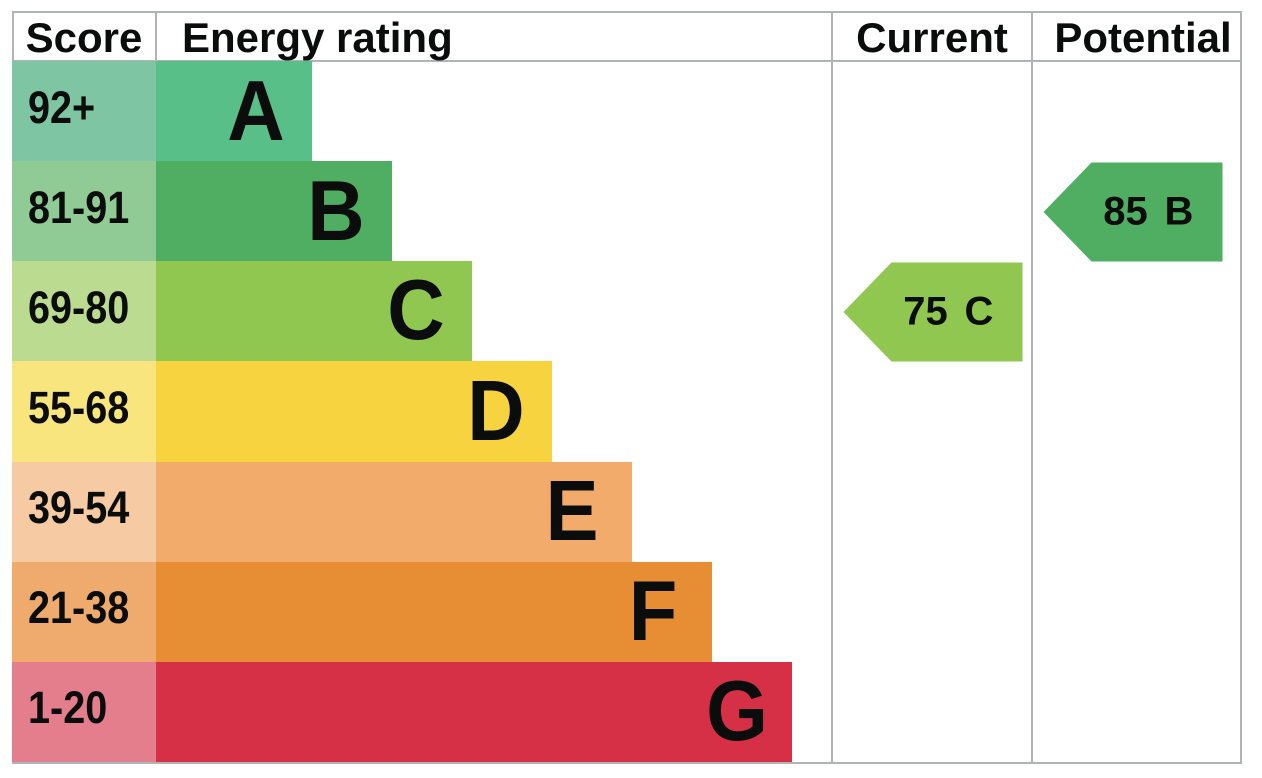 This screenshot has height=778, width=1262. Describe the element at coordinates (1178, 212) in the screenshot. I see `svg-text: B` at that location.